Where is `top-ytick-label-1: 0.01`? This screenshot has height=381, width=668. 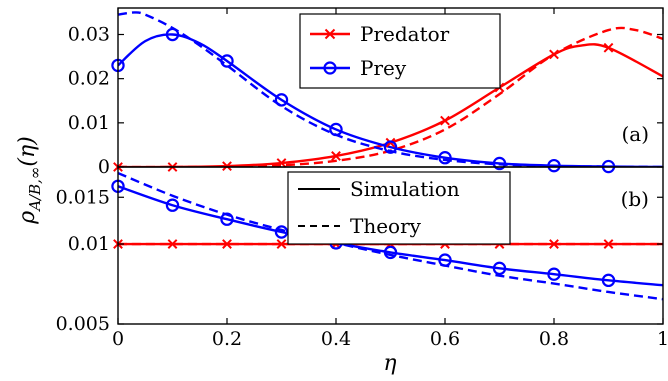
top-ytick-label-1: 0.01 is located at coordinates (89, 123).